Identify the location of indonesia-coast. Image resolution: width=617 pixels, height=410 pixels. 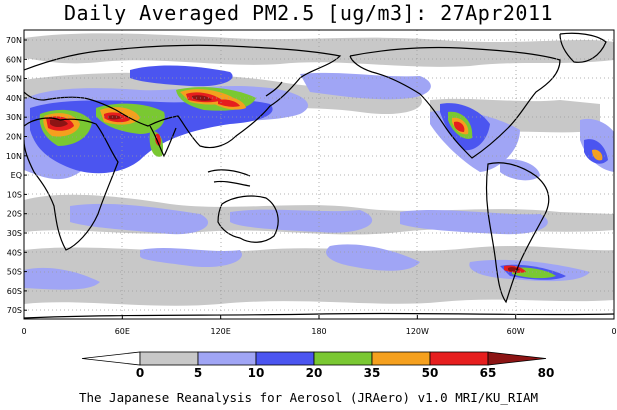
(229, 178).